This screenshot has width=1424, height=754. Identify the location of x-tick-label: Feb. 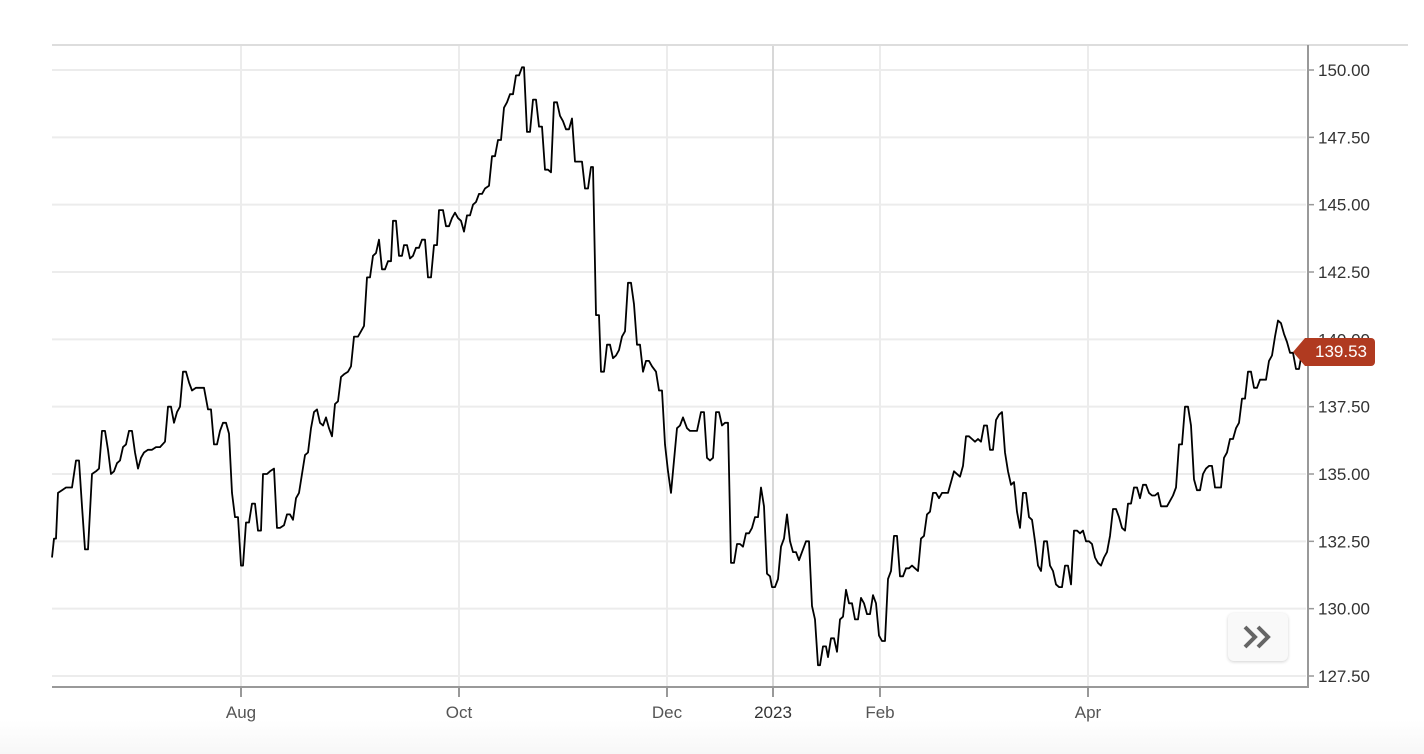
(879, 712).